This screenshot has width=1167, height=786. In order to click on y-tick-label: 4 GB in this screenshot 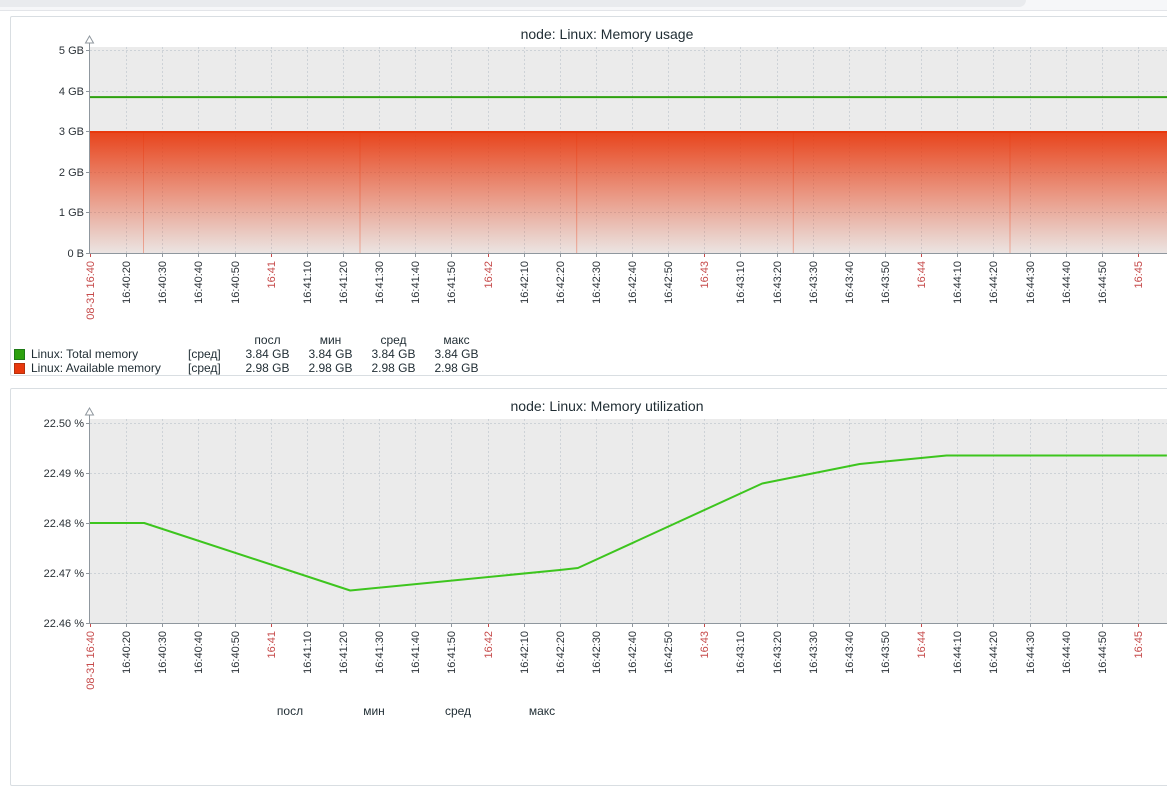, I will do `click(71, 92)`.